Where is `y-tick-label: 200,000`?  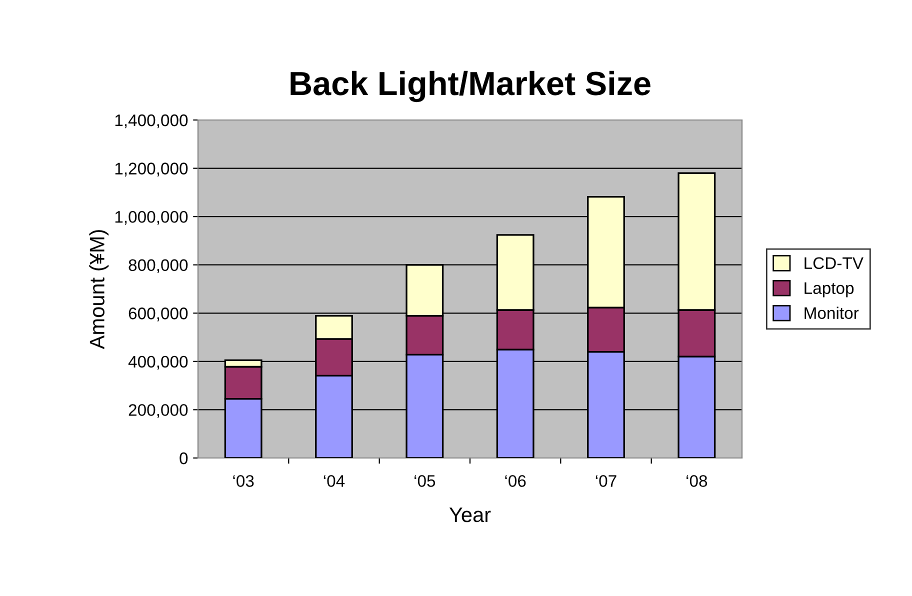 y-tick-label: 200,000 is located at coordinates (158, 411).